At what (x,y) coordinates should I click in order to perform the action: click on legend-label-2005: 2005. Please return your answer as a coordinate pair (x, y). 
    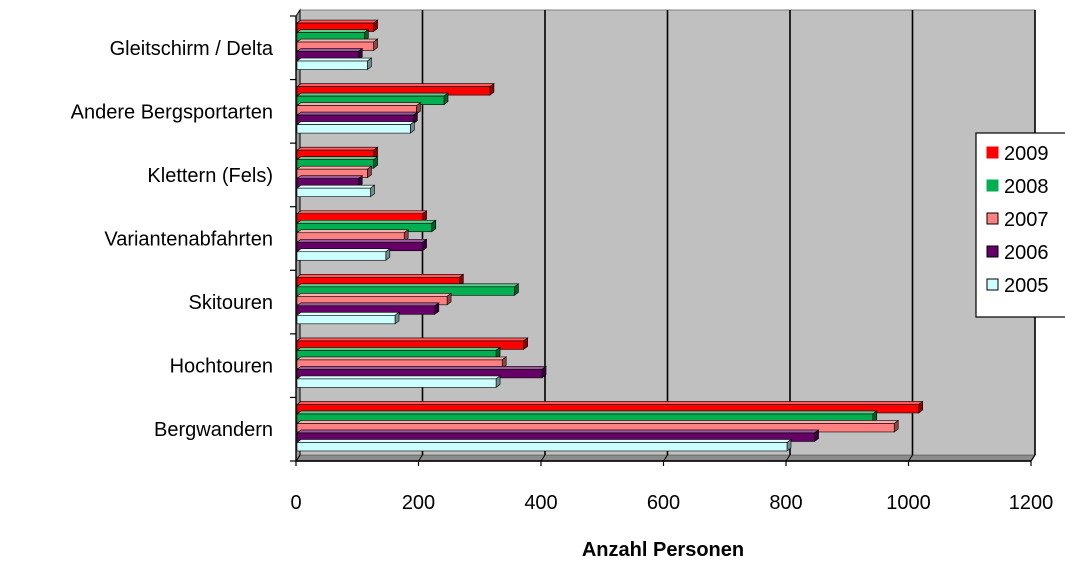
    Looking at the image, I should click on (1026, 286).